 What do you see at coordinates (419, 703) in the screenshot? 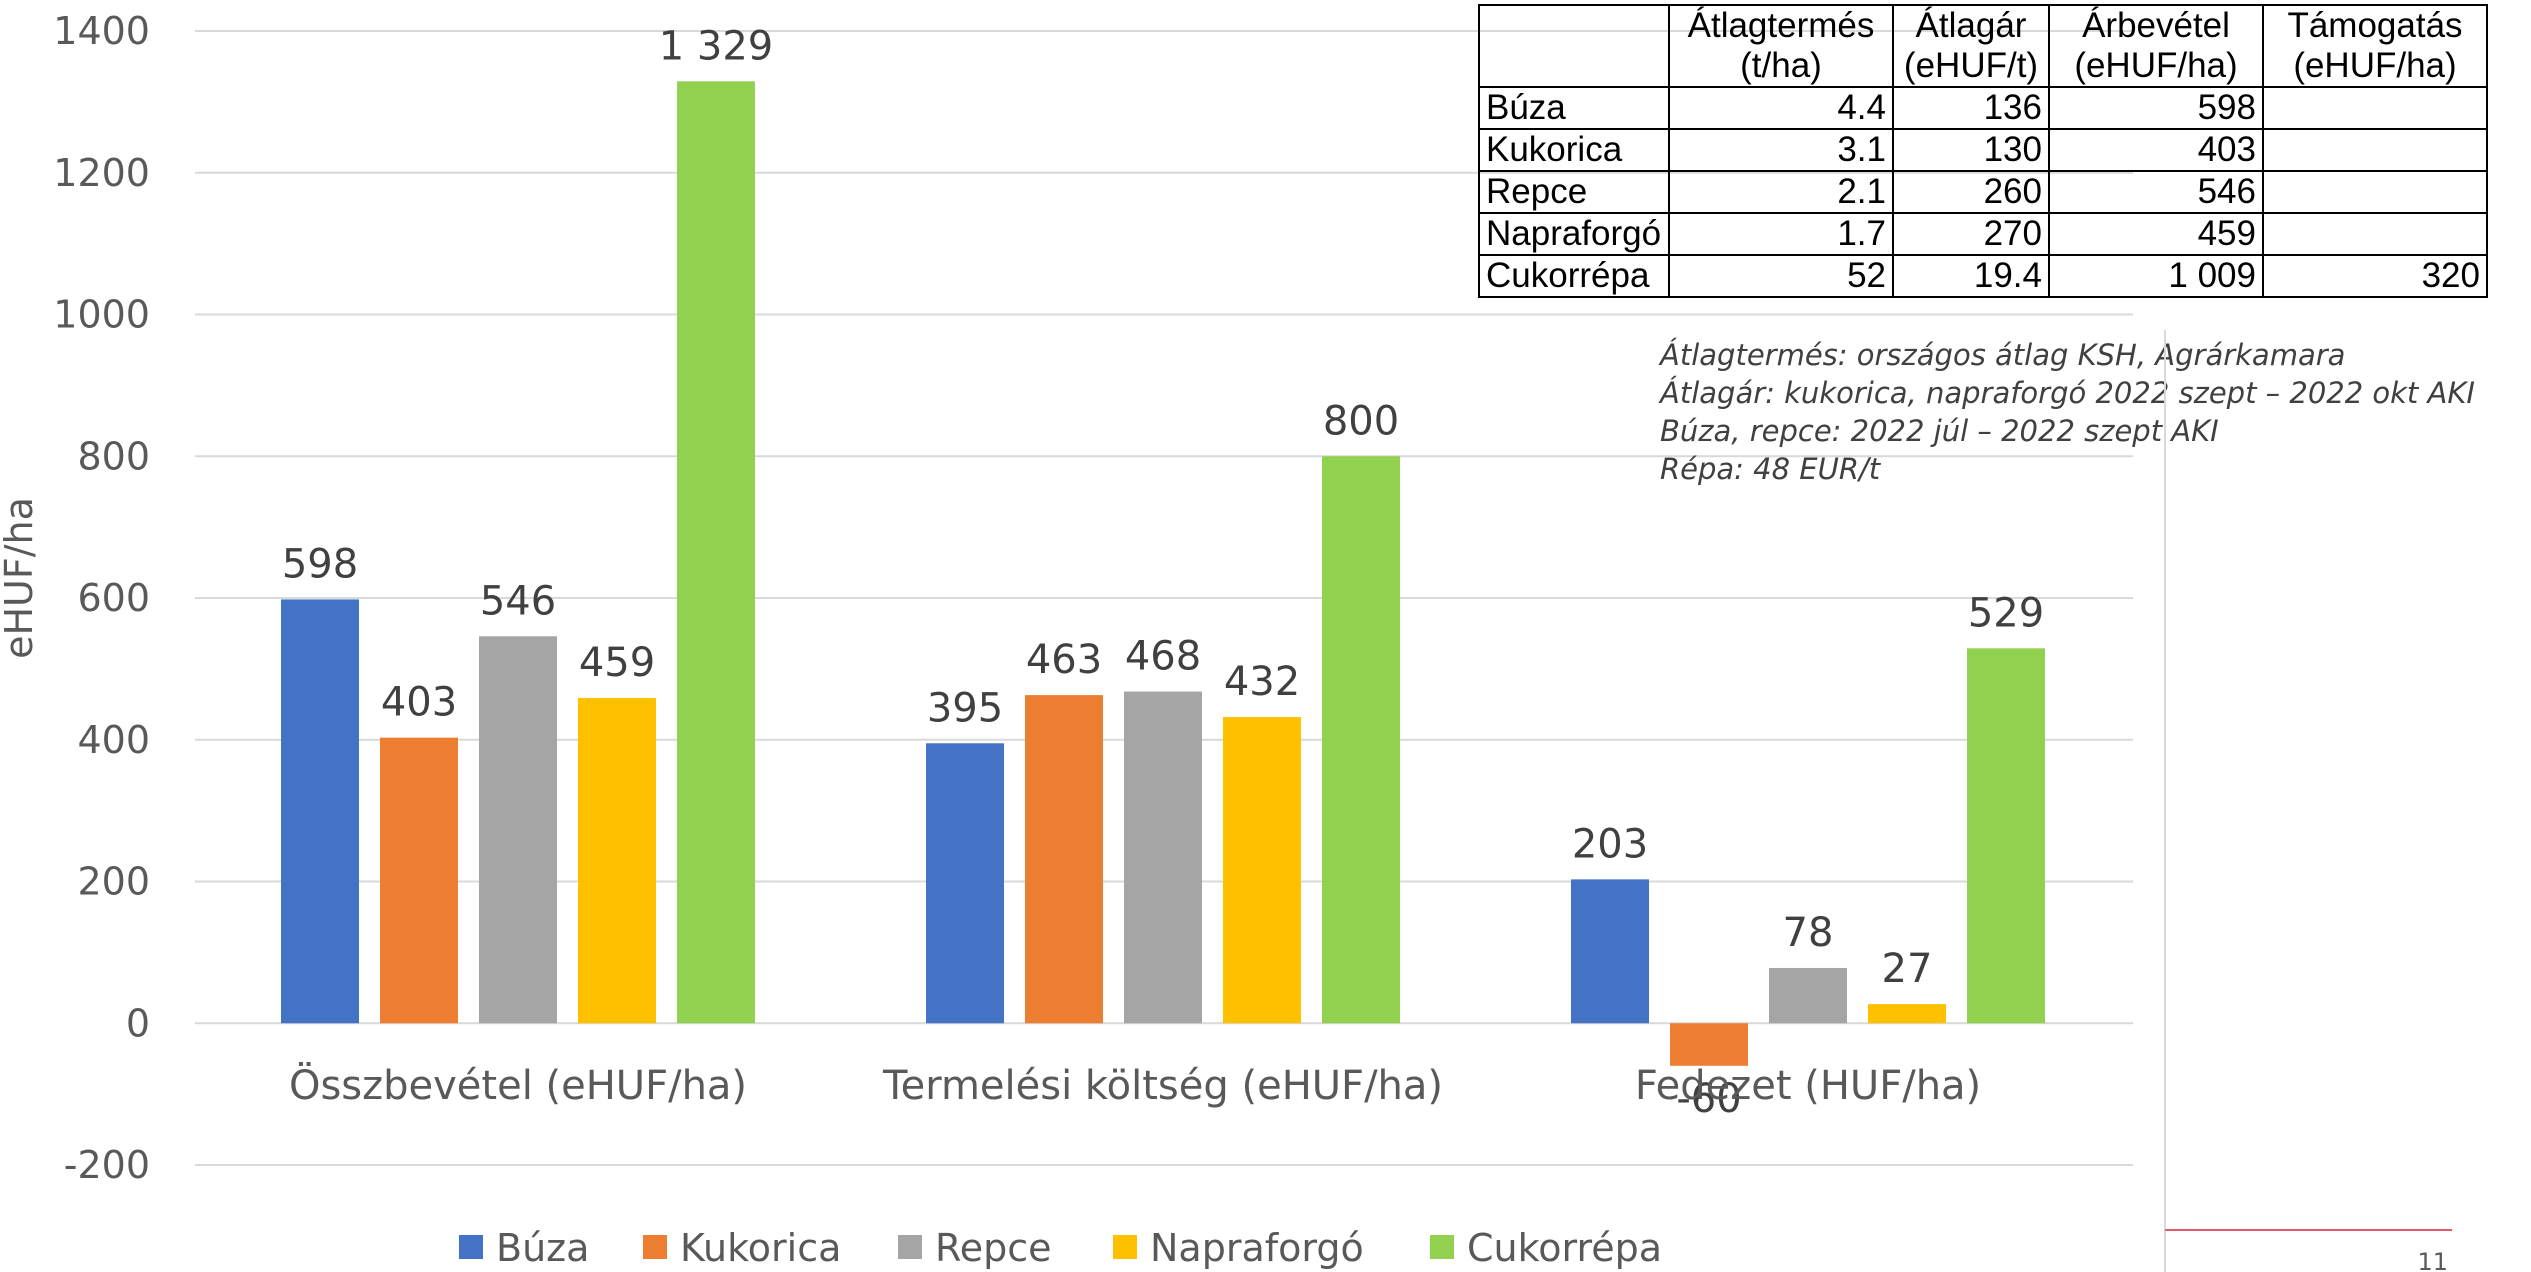
I see `data-label: 403` at bounding box center [419, 703].